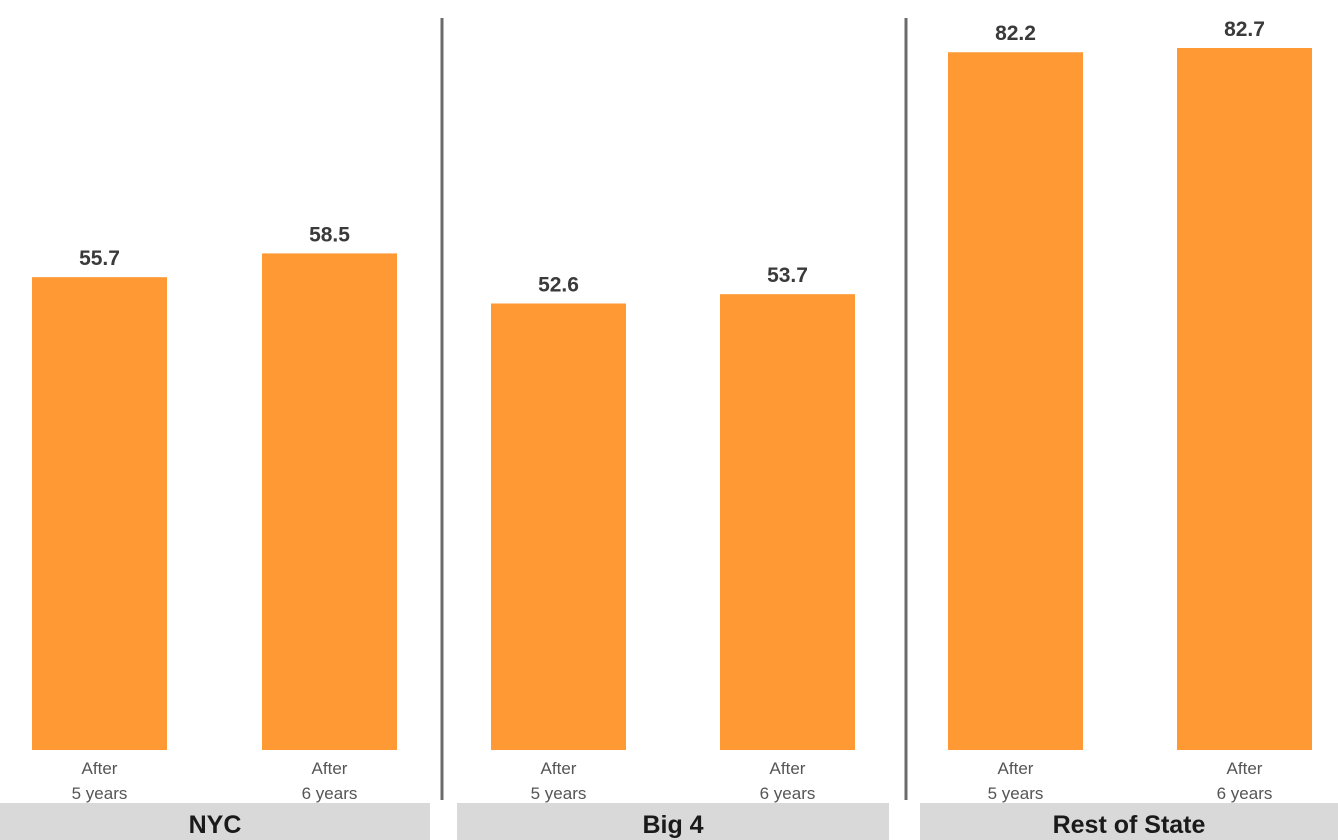 The image size is (1338, 840). I want to click on tick-label-1-2-line-1: After, so click(330, 768).